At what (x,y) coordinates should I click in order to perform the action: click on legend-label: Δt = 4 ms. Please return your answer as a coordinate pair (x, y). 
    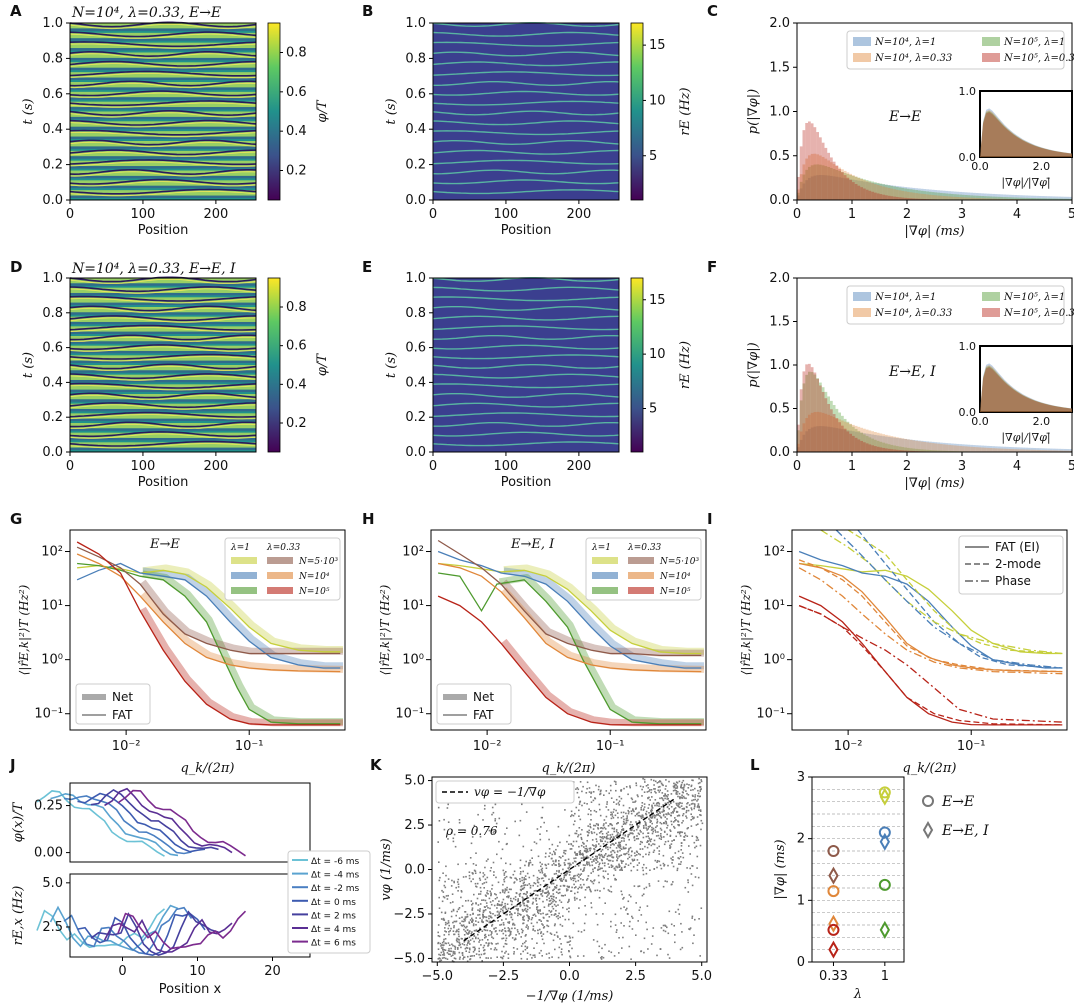
    Looking at the image, I should click on (333, 930).